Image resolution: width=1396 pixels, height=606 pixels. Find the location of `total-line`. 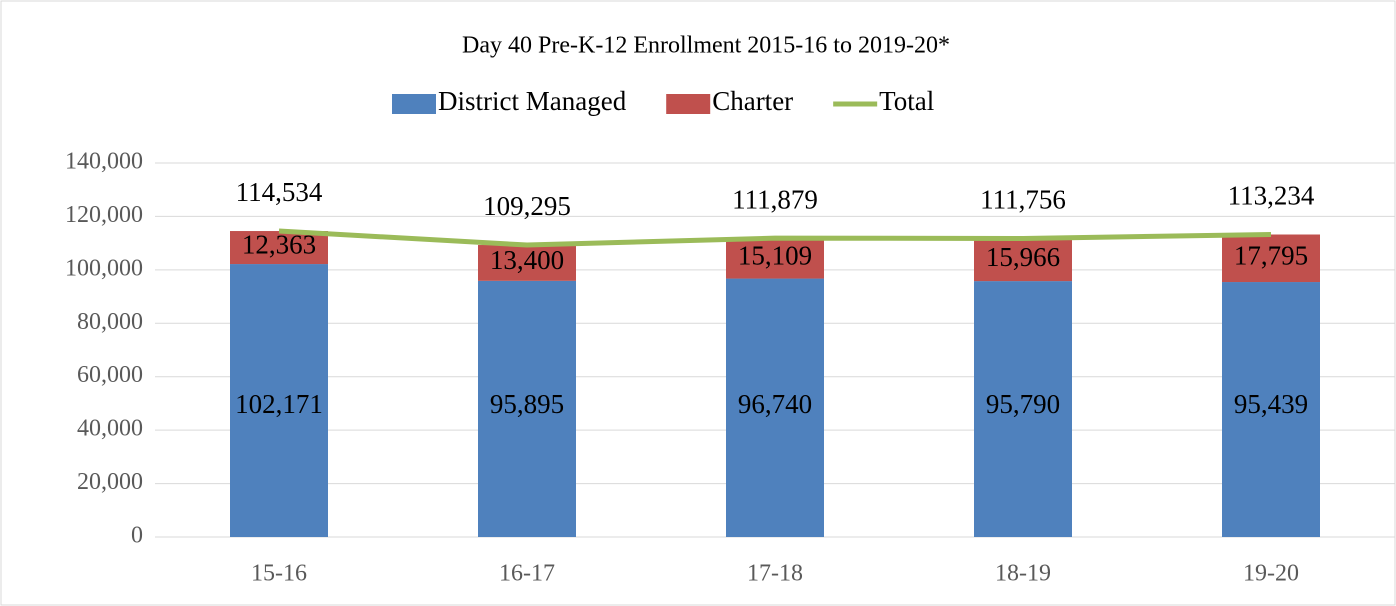

total-line is located at coordinates (775, 238).